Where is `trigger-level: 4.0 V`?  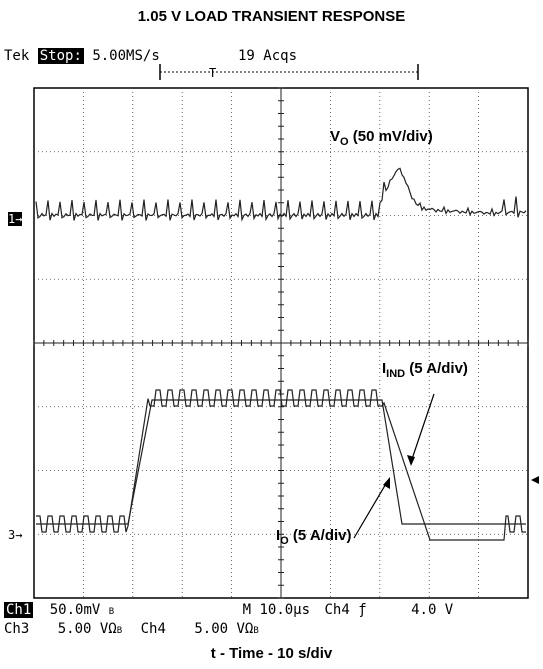
trigger-level: 4.0 V is located at coordinates (432, 610).